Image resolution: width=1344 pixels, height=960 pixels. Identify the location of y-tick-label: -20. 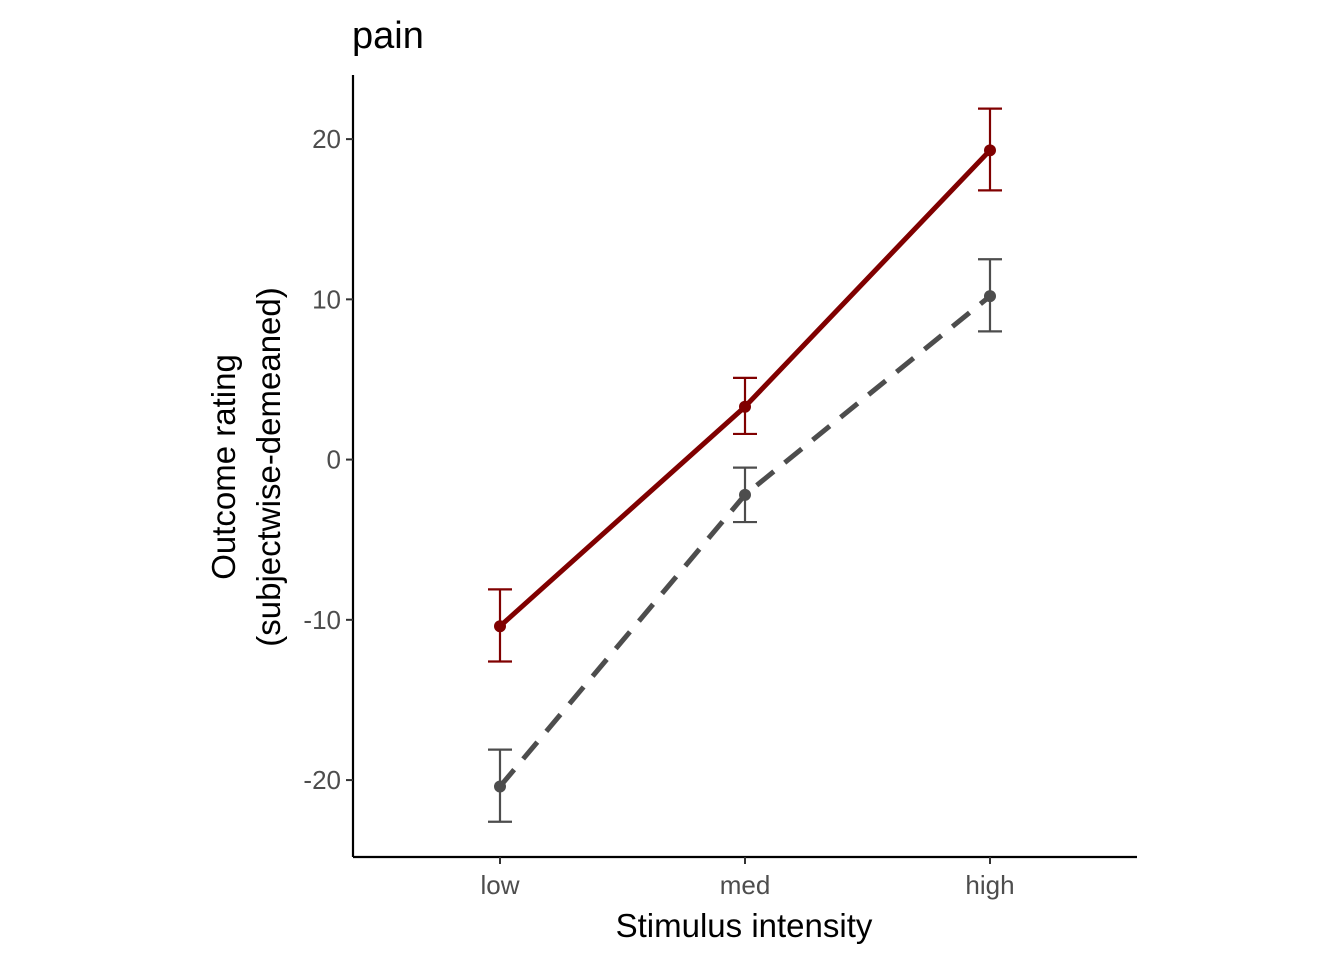
(322, 780).